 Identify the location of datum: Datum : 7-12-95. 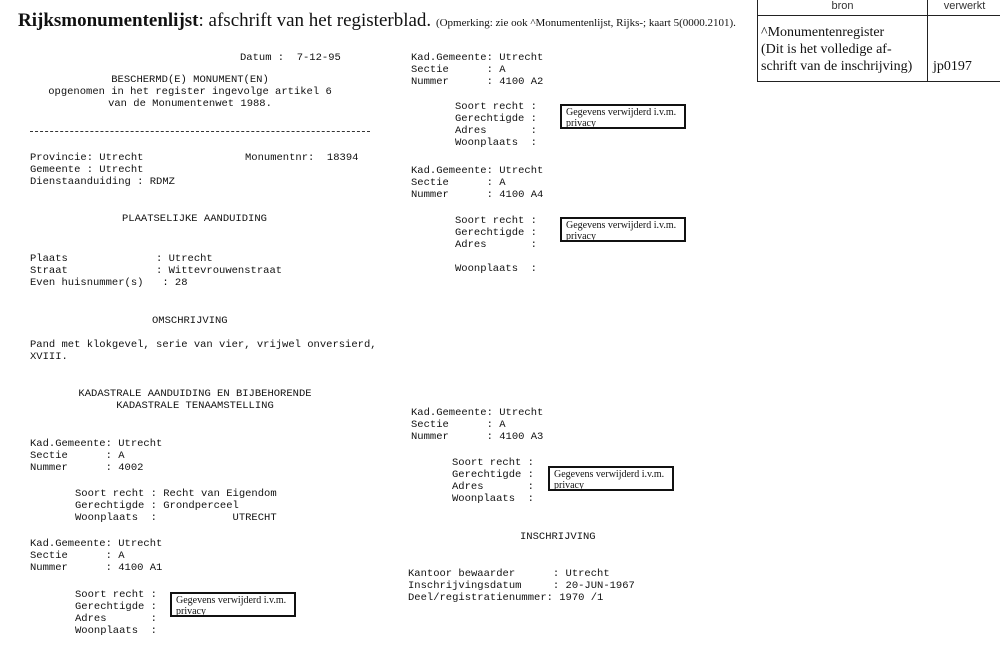
(290, 58).